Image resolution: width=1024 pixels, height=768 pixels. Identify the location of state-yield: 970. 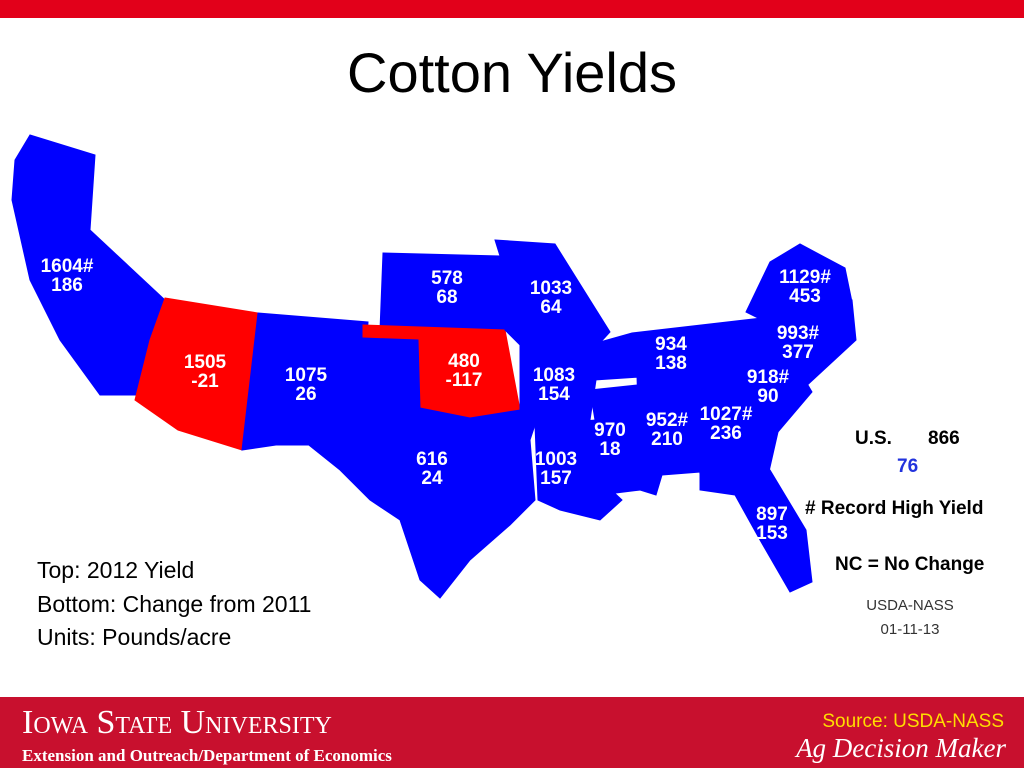
(610, 430).